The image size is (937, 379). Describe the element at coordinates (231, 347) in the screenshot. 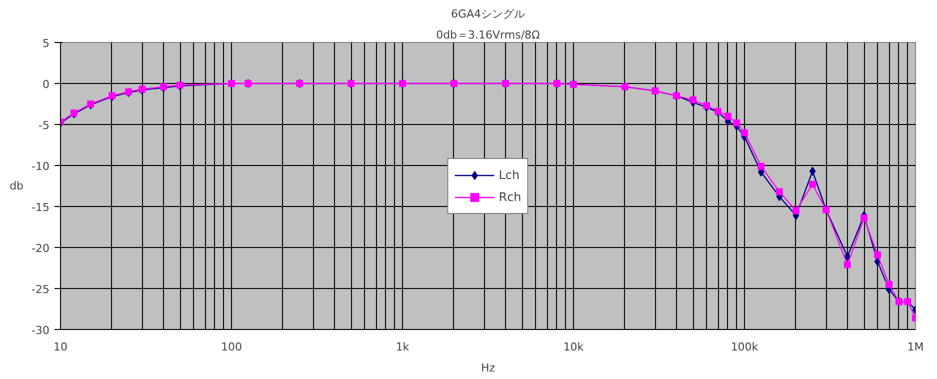

I see `x-tick-label: 100` at that location.